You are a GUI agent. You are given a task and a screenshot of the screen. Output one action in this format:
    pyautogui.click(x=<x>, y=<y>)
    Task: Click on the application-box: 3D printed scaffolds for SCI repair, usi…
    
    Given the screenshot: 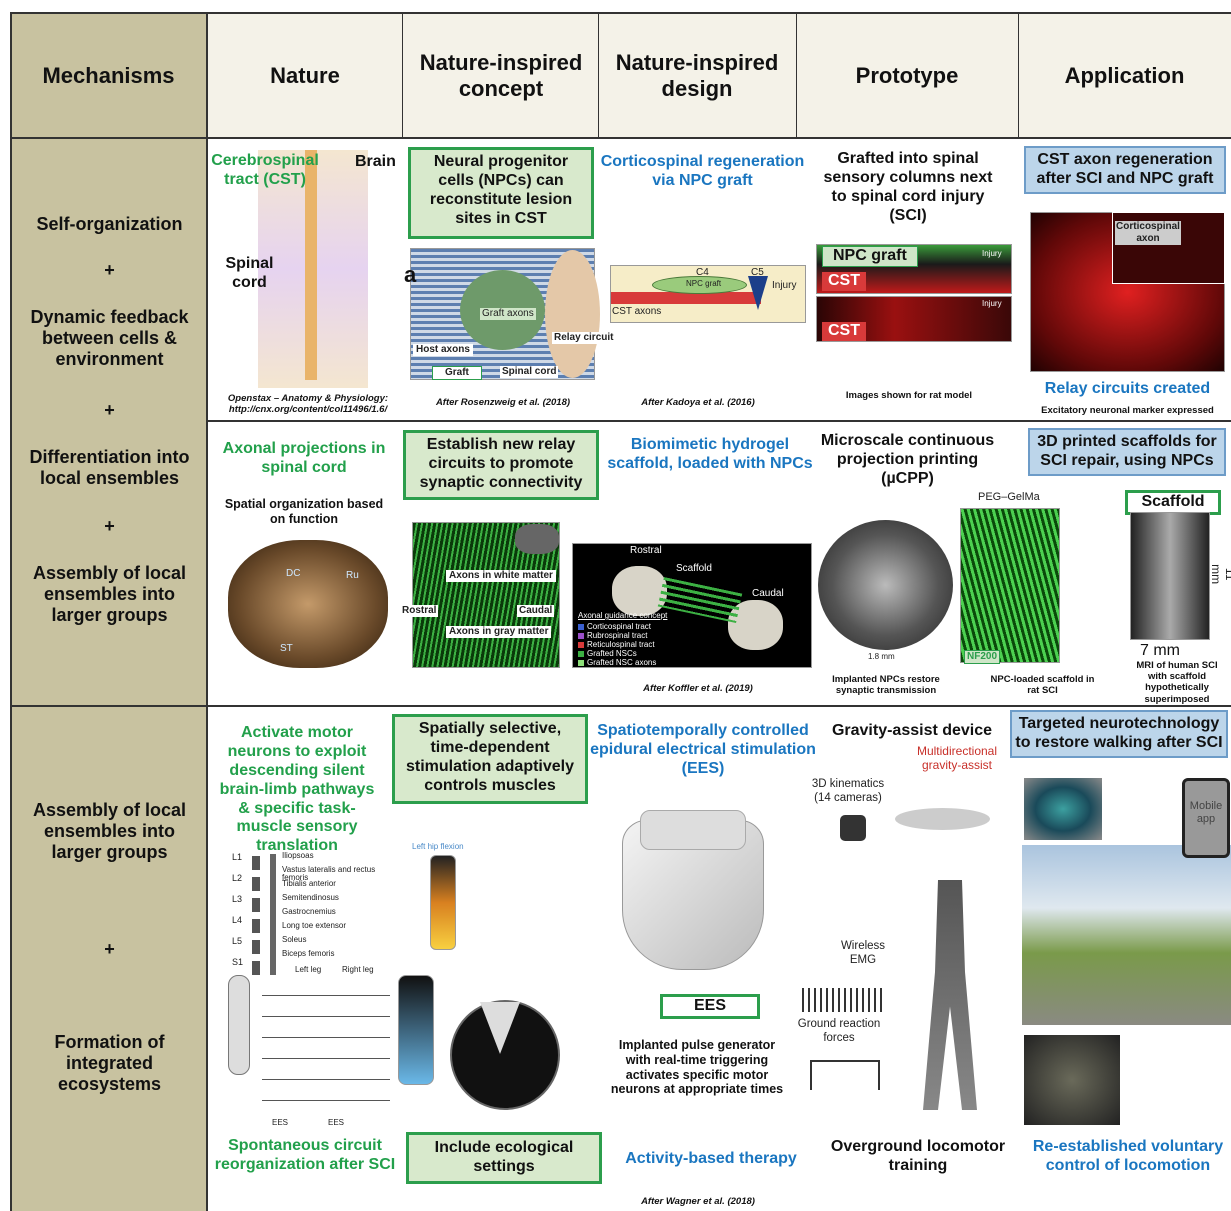 What is the action you would take?
    pyautogui.click(x=1127, y=452)
    